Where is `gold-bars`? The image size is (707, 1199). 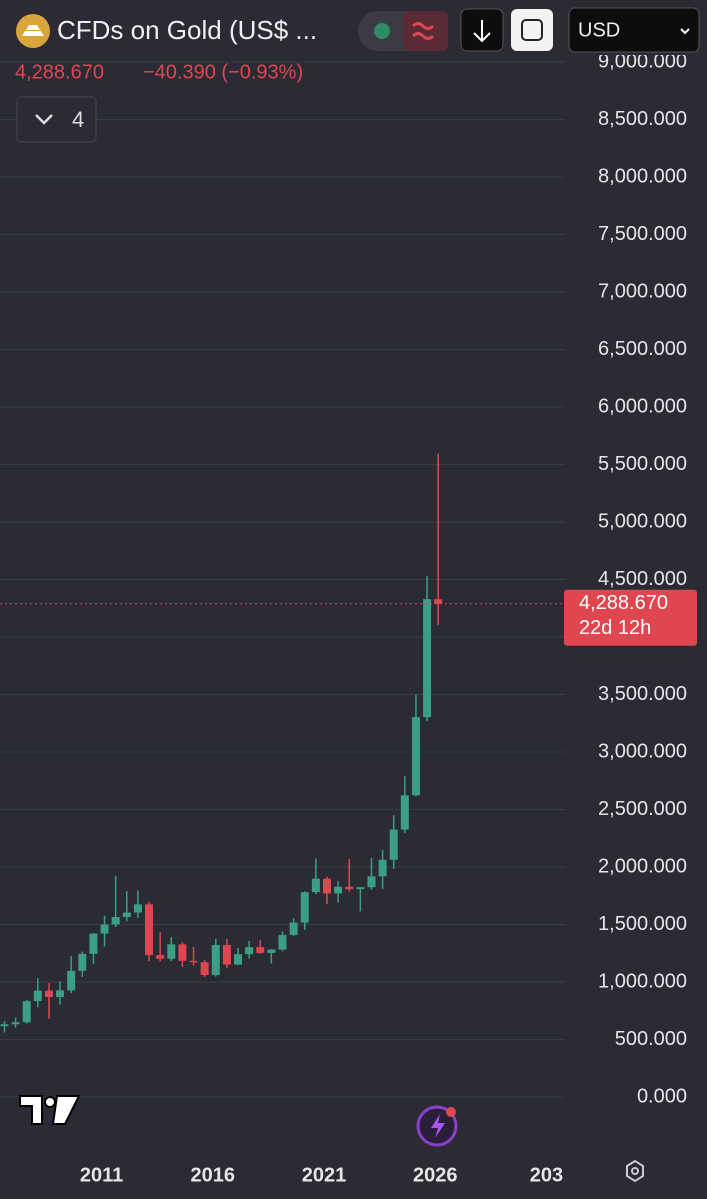 gold-bars is located at coordinates (33, 30).